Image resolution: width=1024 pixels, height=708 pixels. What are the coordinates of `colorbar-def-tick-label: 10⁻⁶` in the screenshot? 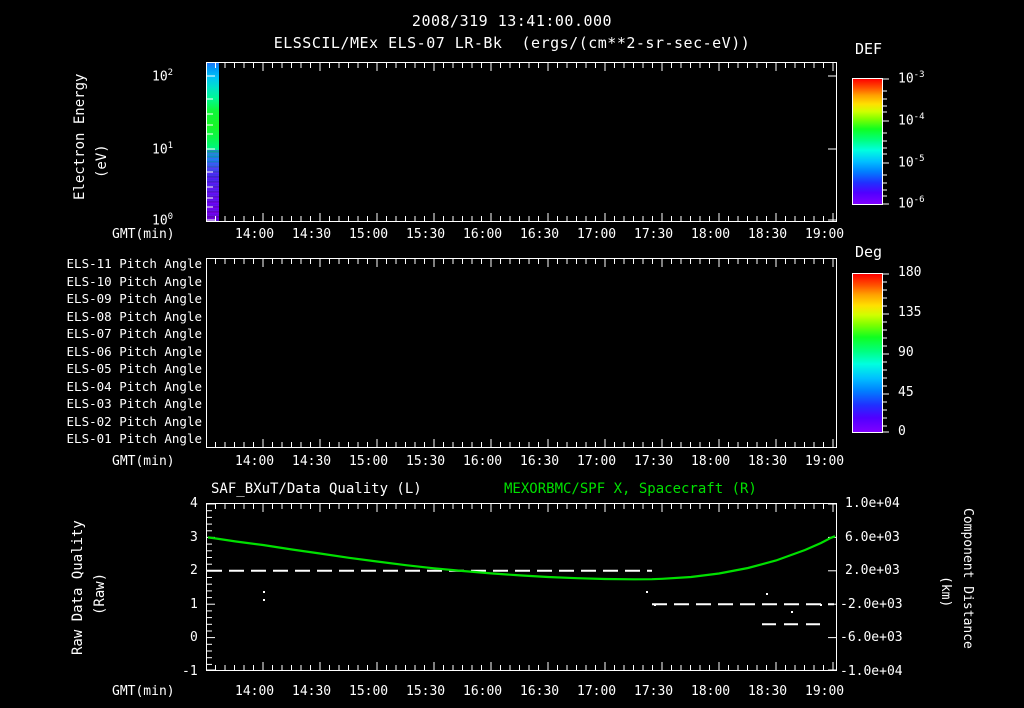 It's located at (911, 203).